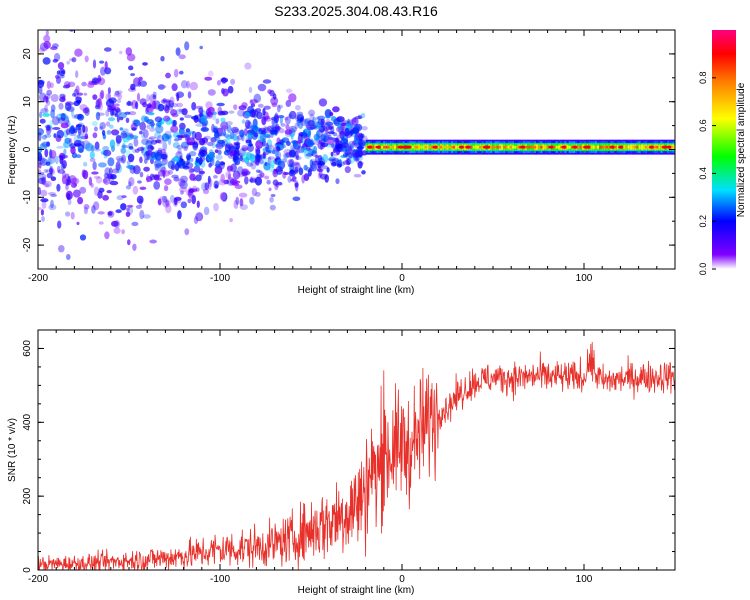 Image resolution: width=750 pixels, height=600 pixels. I want to click on y-tick-label: 400, so click(27, 422).